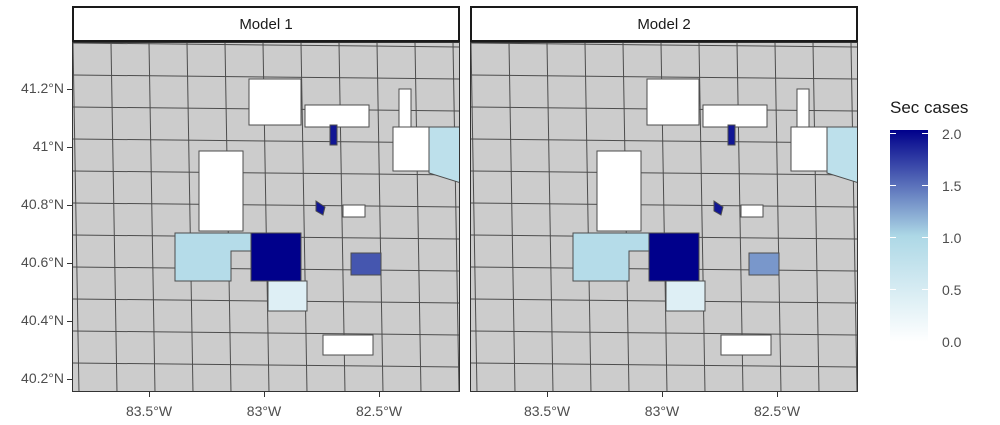  Describe the element at coordinates (929, 107) in the screenshot. I see `legend-title: Sec cases` at that location.